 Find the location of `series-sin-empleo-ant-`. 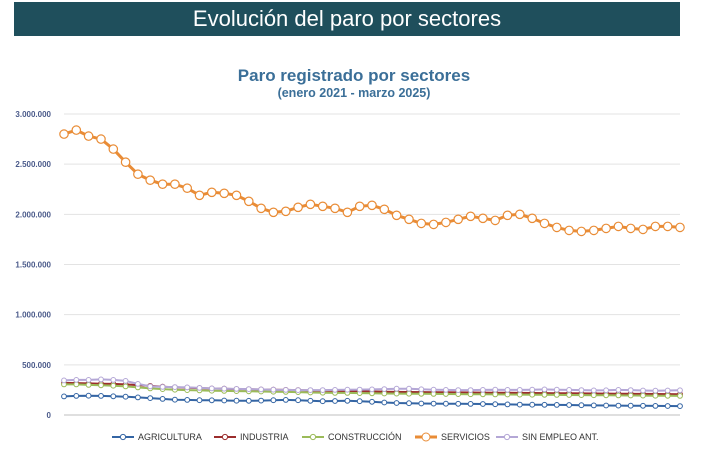

series-sin-empleo-ant- is located at coordinates (372, 385).